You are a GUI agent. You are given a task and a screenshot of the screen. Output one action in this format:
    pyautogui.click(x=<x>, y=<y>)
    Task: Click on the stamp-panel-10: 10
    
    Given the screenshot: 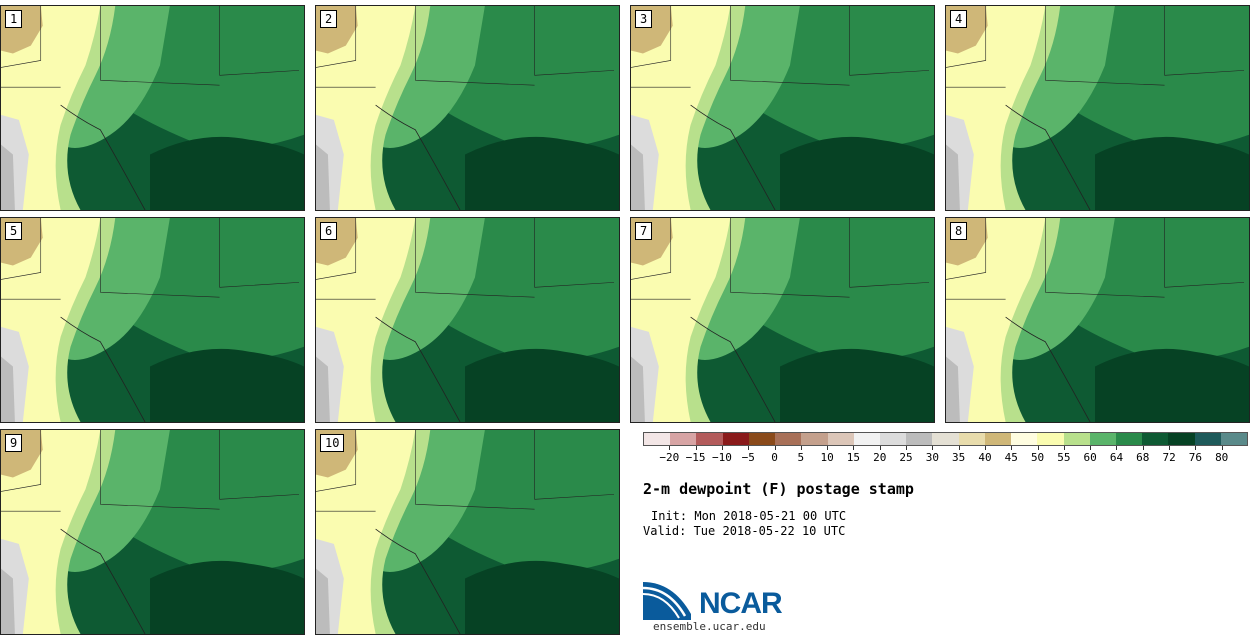 What is the action you would take?
    pyautogui.click(x=467, y=532)
    